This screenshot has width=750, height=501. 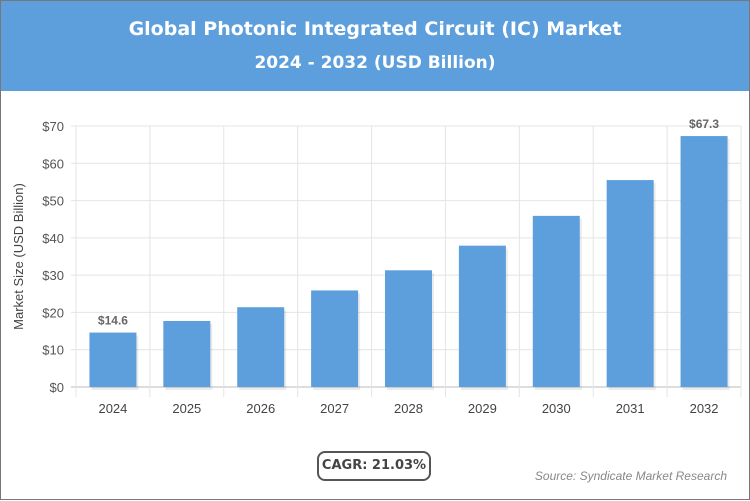 I want to click on x-tick-label: 2024, so click(x=112, y=408).